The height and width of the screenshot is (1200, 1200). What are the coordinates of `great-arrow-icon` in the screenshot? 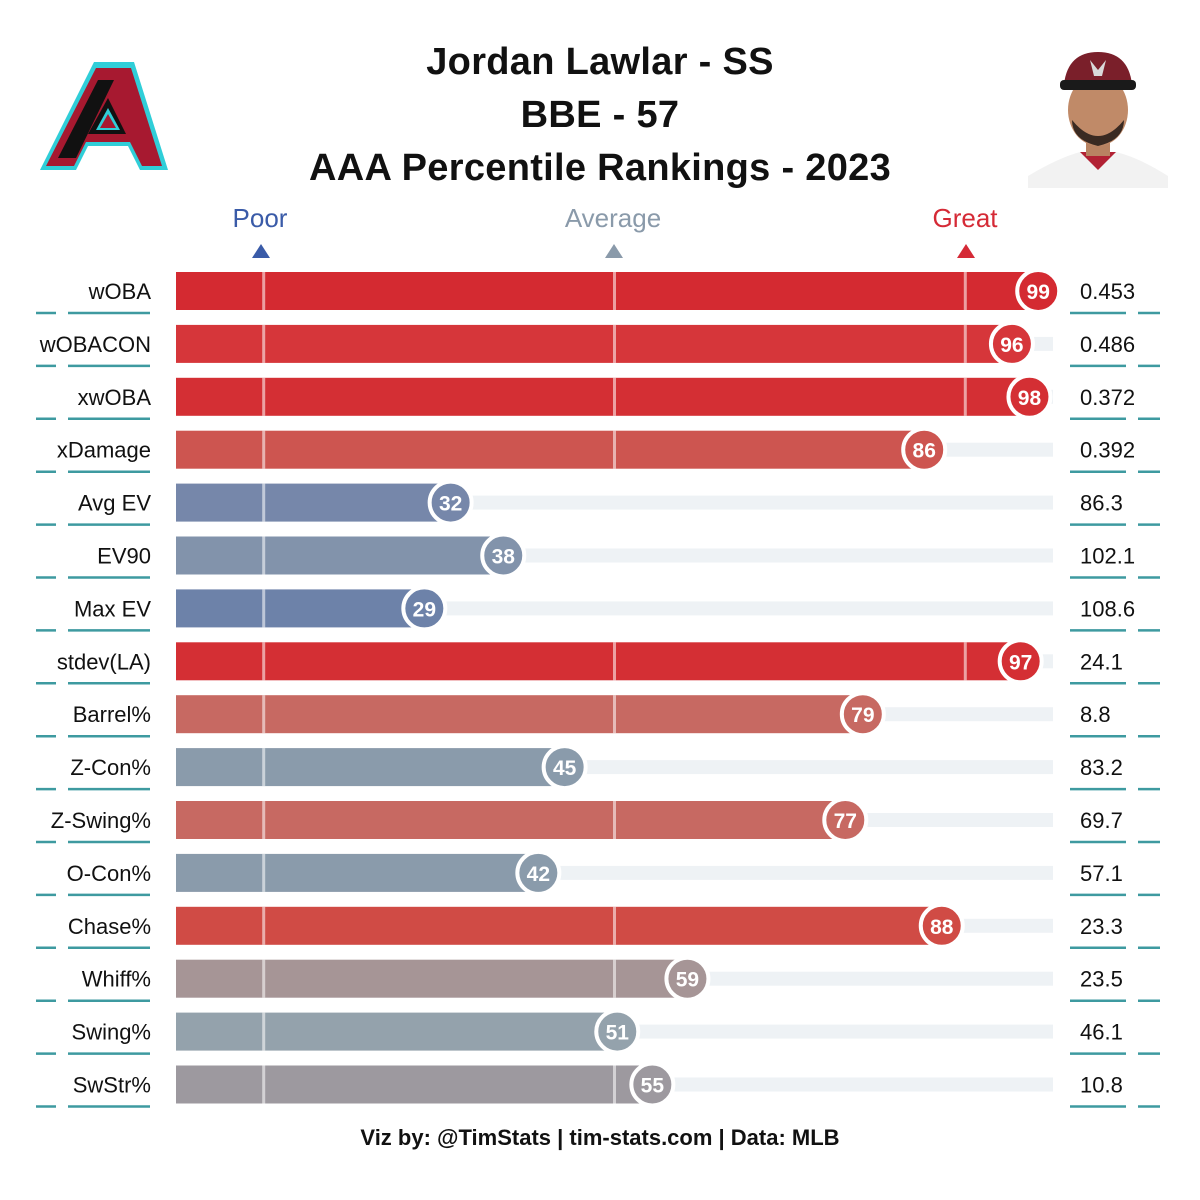 It's located at (966, 251).